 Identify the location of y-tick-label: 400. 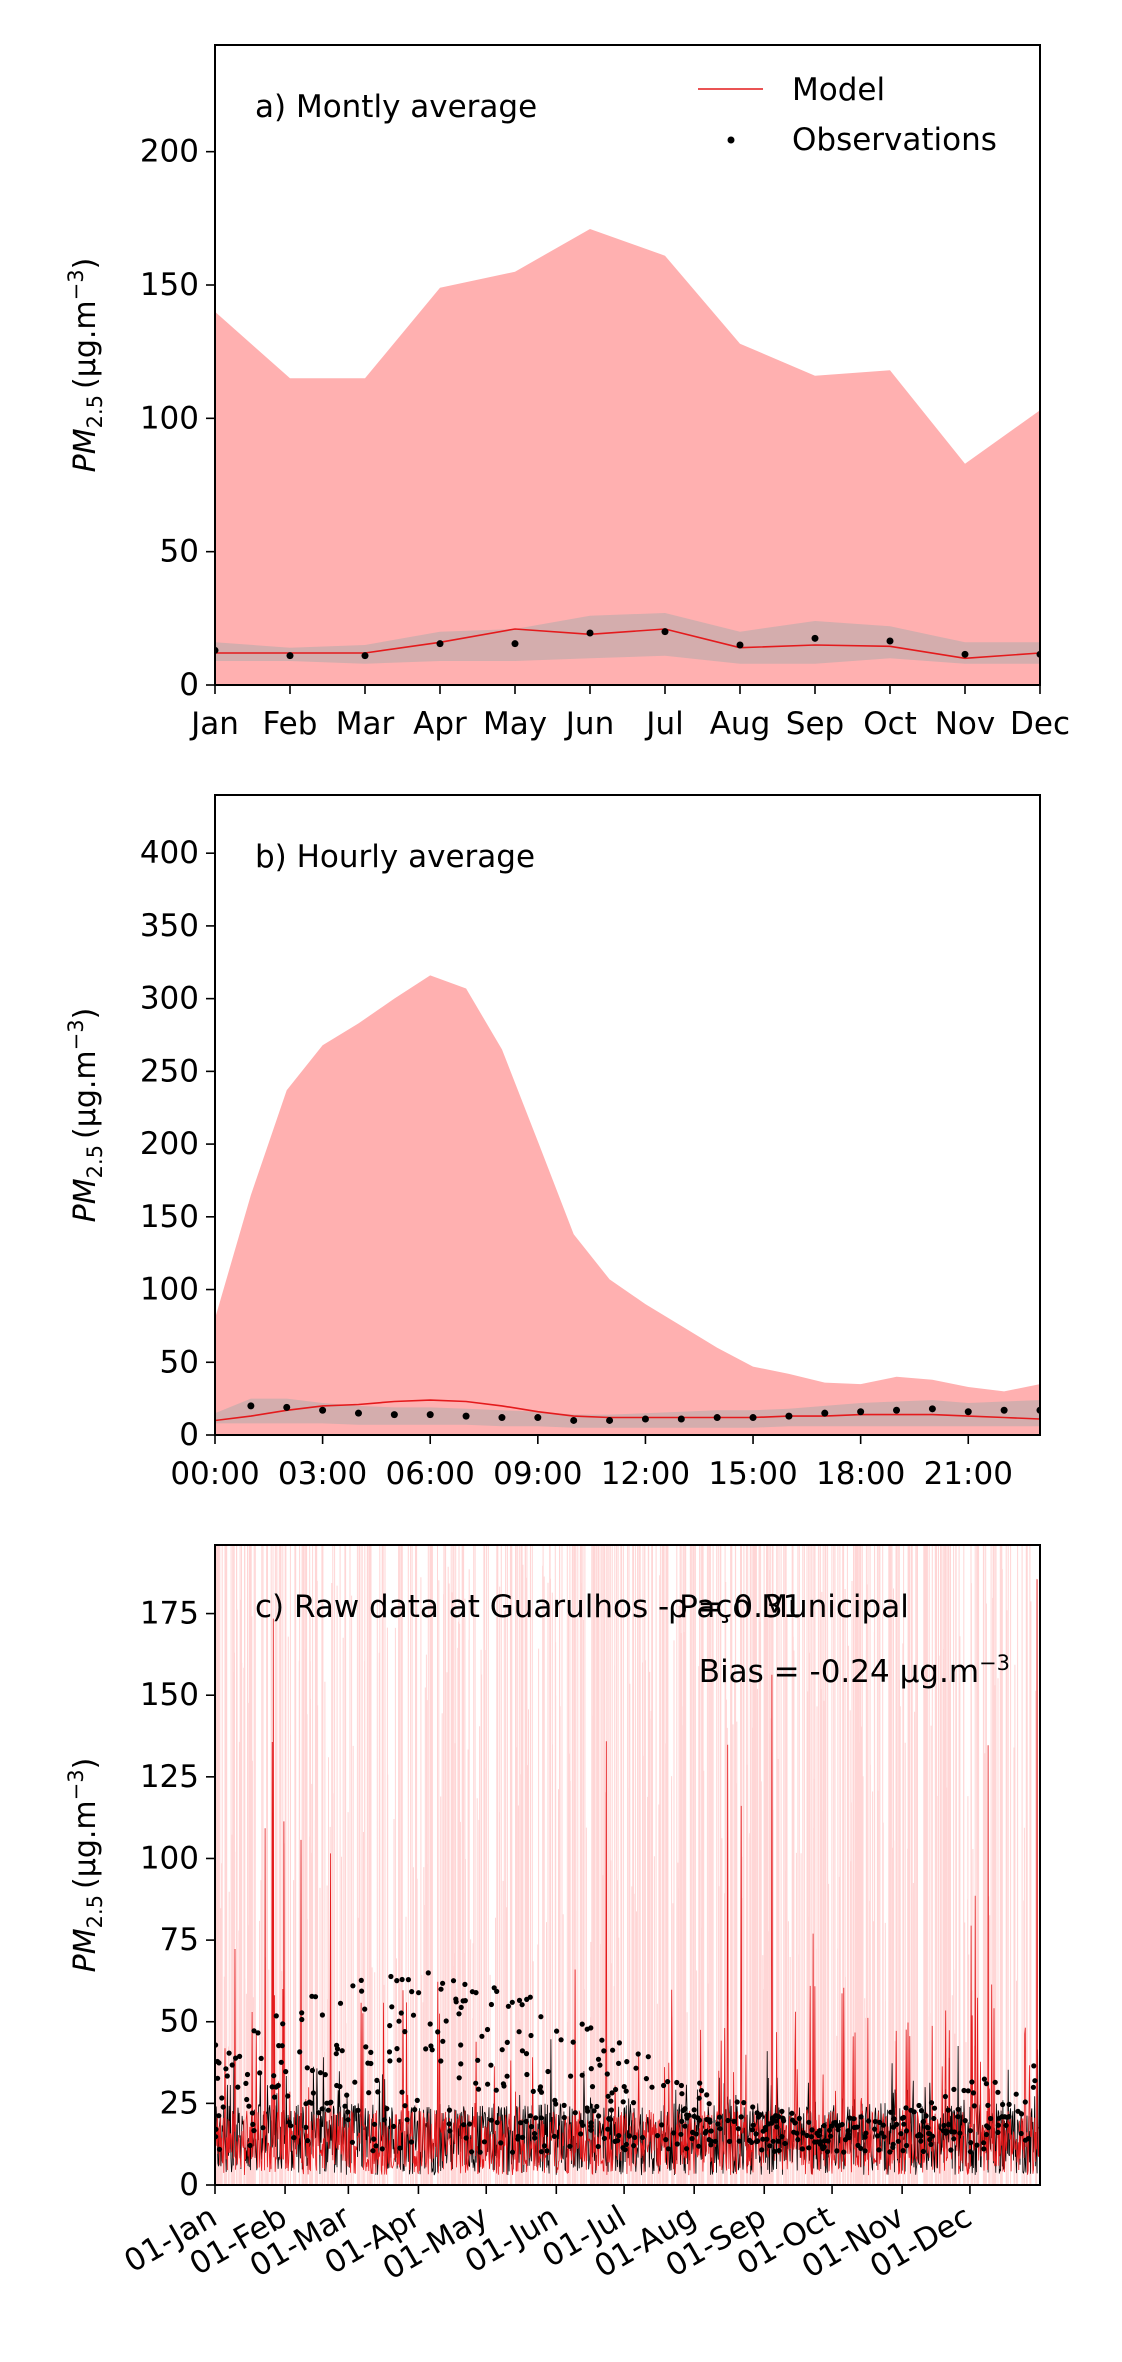
(169, 853).